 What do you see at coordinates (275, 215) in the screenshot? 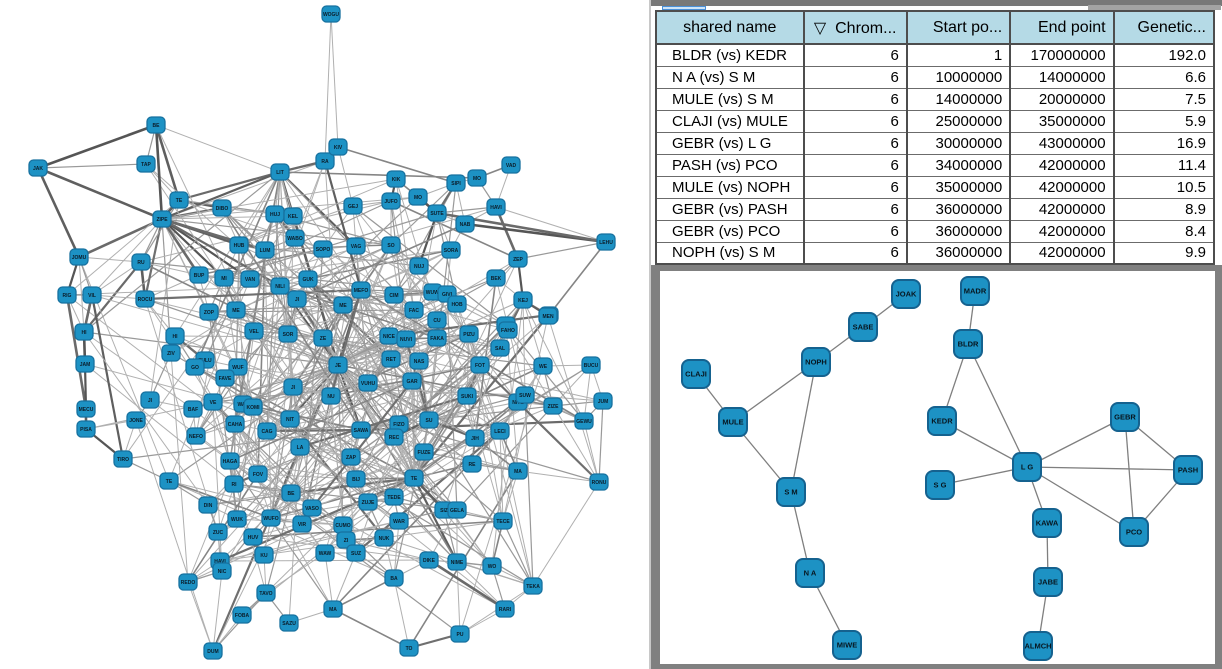
I see `svg-text: HUJ` at bounding box center [275, 215].